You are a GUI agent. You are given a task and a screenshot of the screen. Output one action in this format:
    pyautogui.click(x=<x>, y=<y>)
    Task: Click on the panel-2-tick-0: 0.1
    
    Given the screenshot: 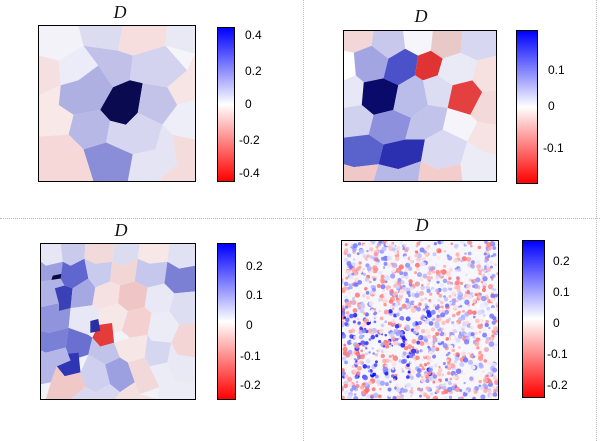 What is the action you would take?
    pyautogui.click(x=556, y=70)
    